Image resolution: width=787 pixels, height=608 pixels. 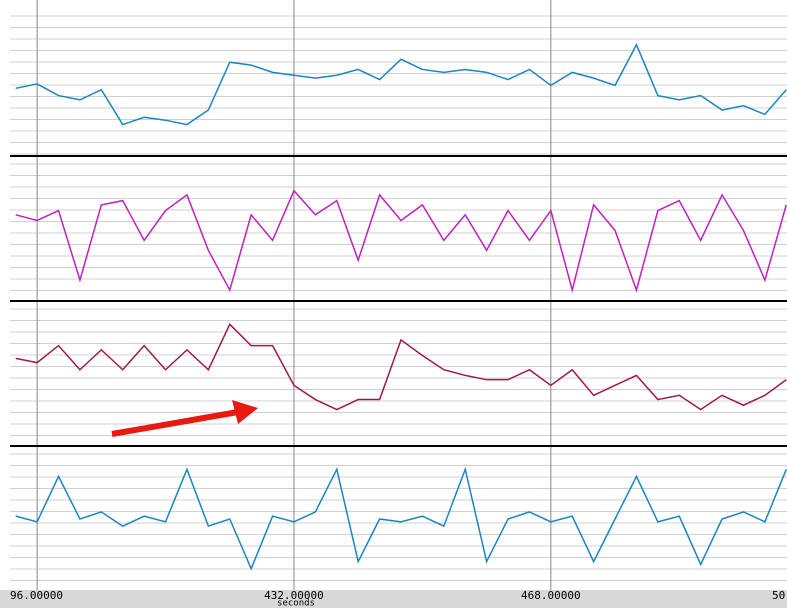 What do you see at coordinates (245, 412) in the screenshot?
I see `arrow-head` at bounding box center [245, 412].